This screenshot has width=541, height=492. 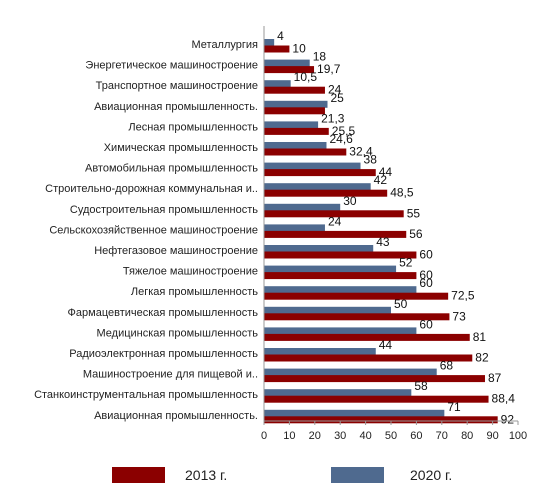 I want to click on value-label-2020: 10,5, so click(x=306, y=77).